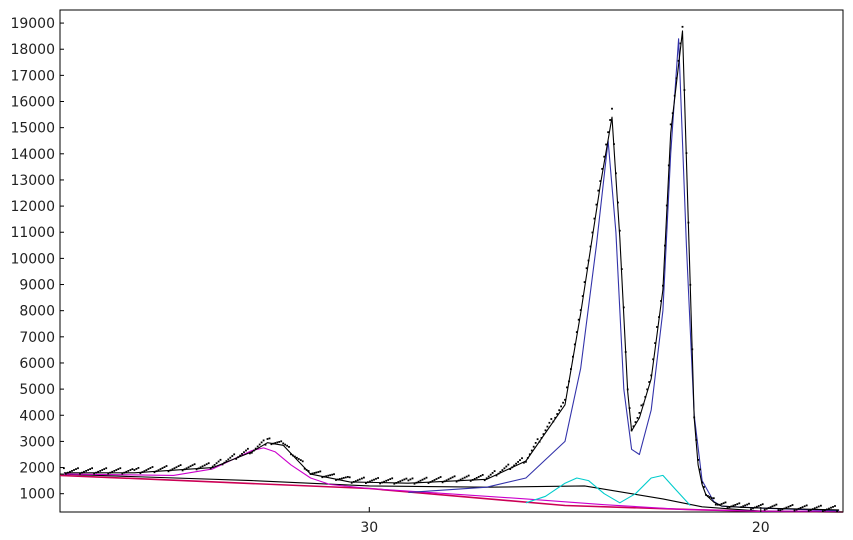  What do you see at coordinates (37, 338) in the screenshot?
I see `y-tick-label: 7000` at bounding box center [37, 338].